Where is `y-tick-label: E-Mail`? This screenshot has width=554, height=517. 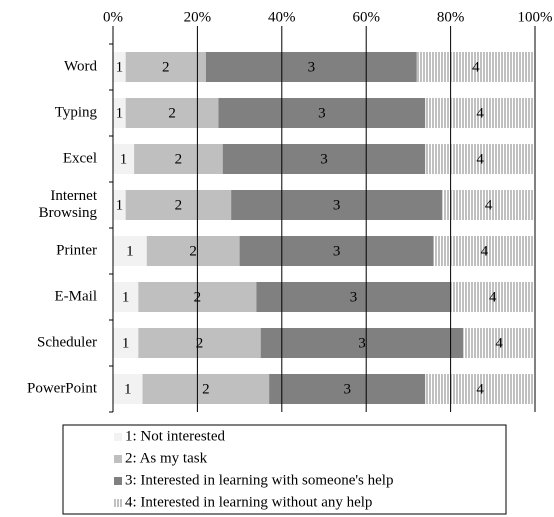 y-tick-label: E-Mail is located at coordinates (76, 296).